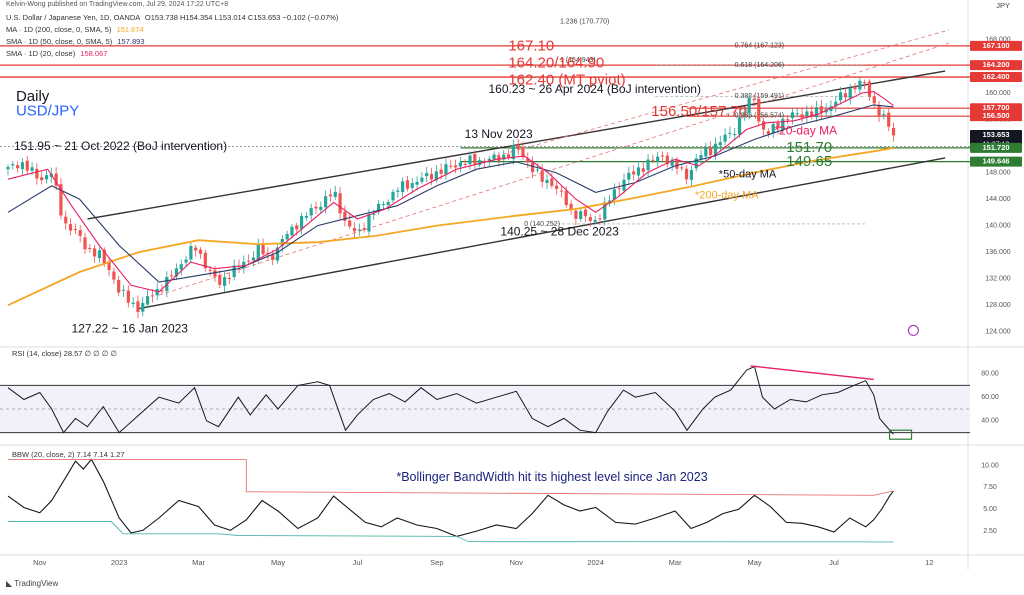 The image size is (1024, 595). Describe the element at coordinates (68, 454) in the screenshot. I see `bbw-title: BBW (20, close, 2) 7.14 7.14 1.27` at that location.